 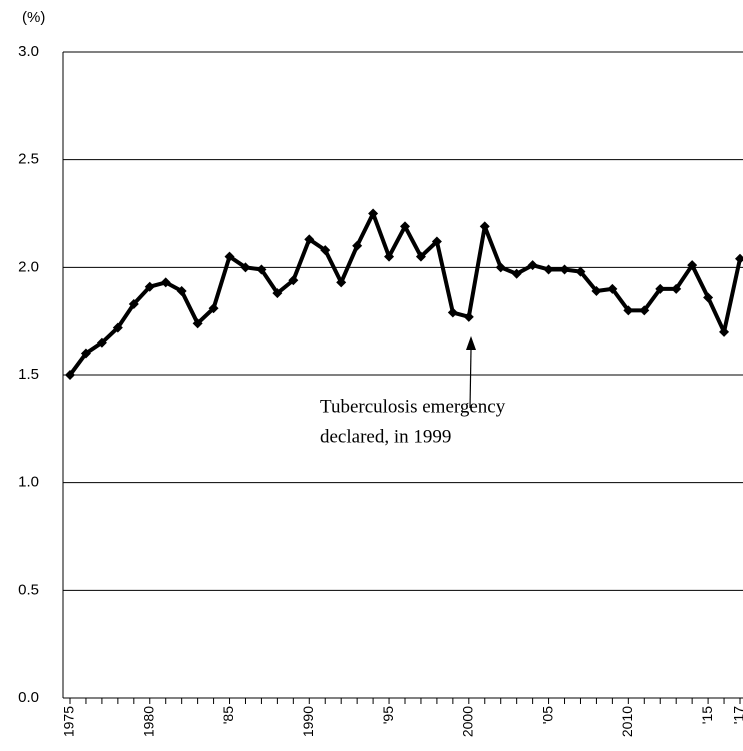 I want to click on y-axis-label: (%), so click(x=33, y=17).